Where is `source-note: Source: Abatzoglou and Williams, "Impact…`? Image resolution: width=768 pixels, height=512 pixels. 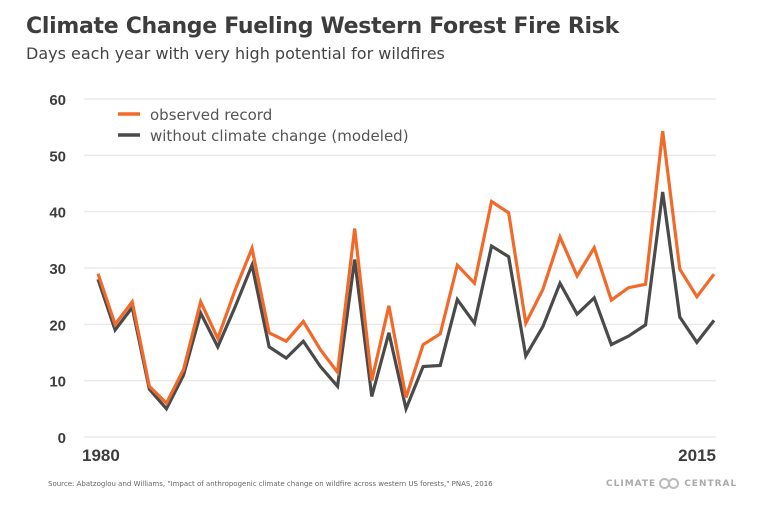
source-note: Source: Abatzoglou and Williams, "Impact… is located at coordinates (270, 484).